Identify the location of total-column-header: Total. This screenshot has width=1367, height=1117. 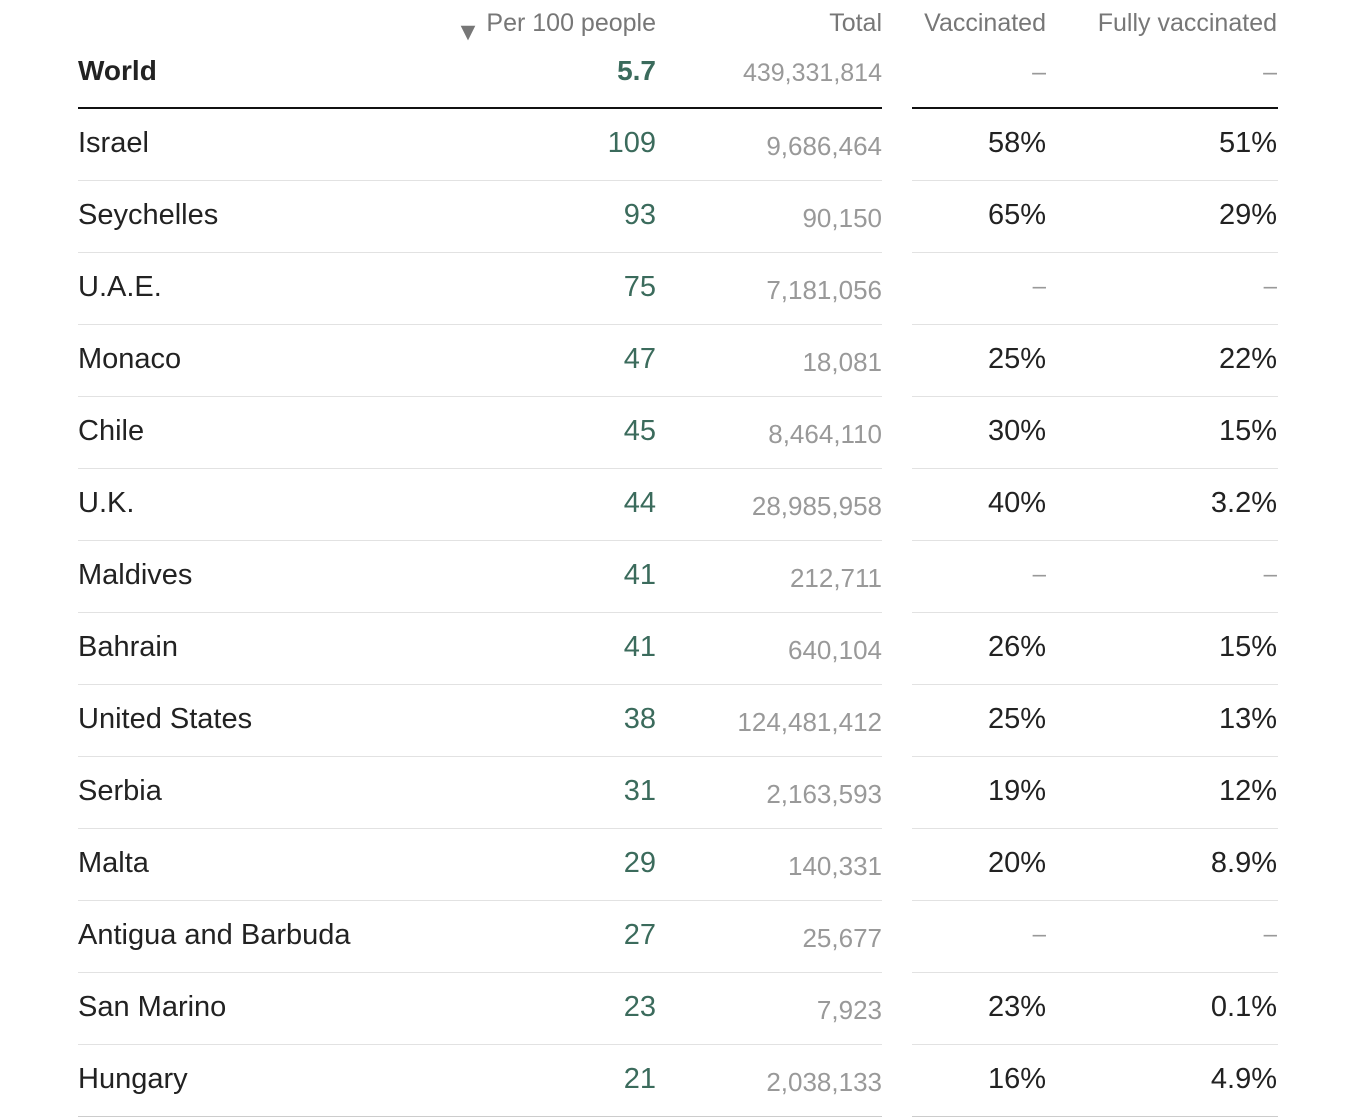
(855, 23).